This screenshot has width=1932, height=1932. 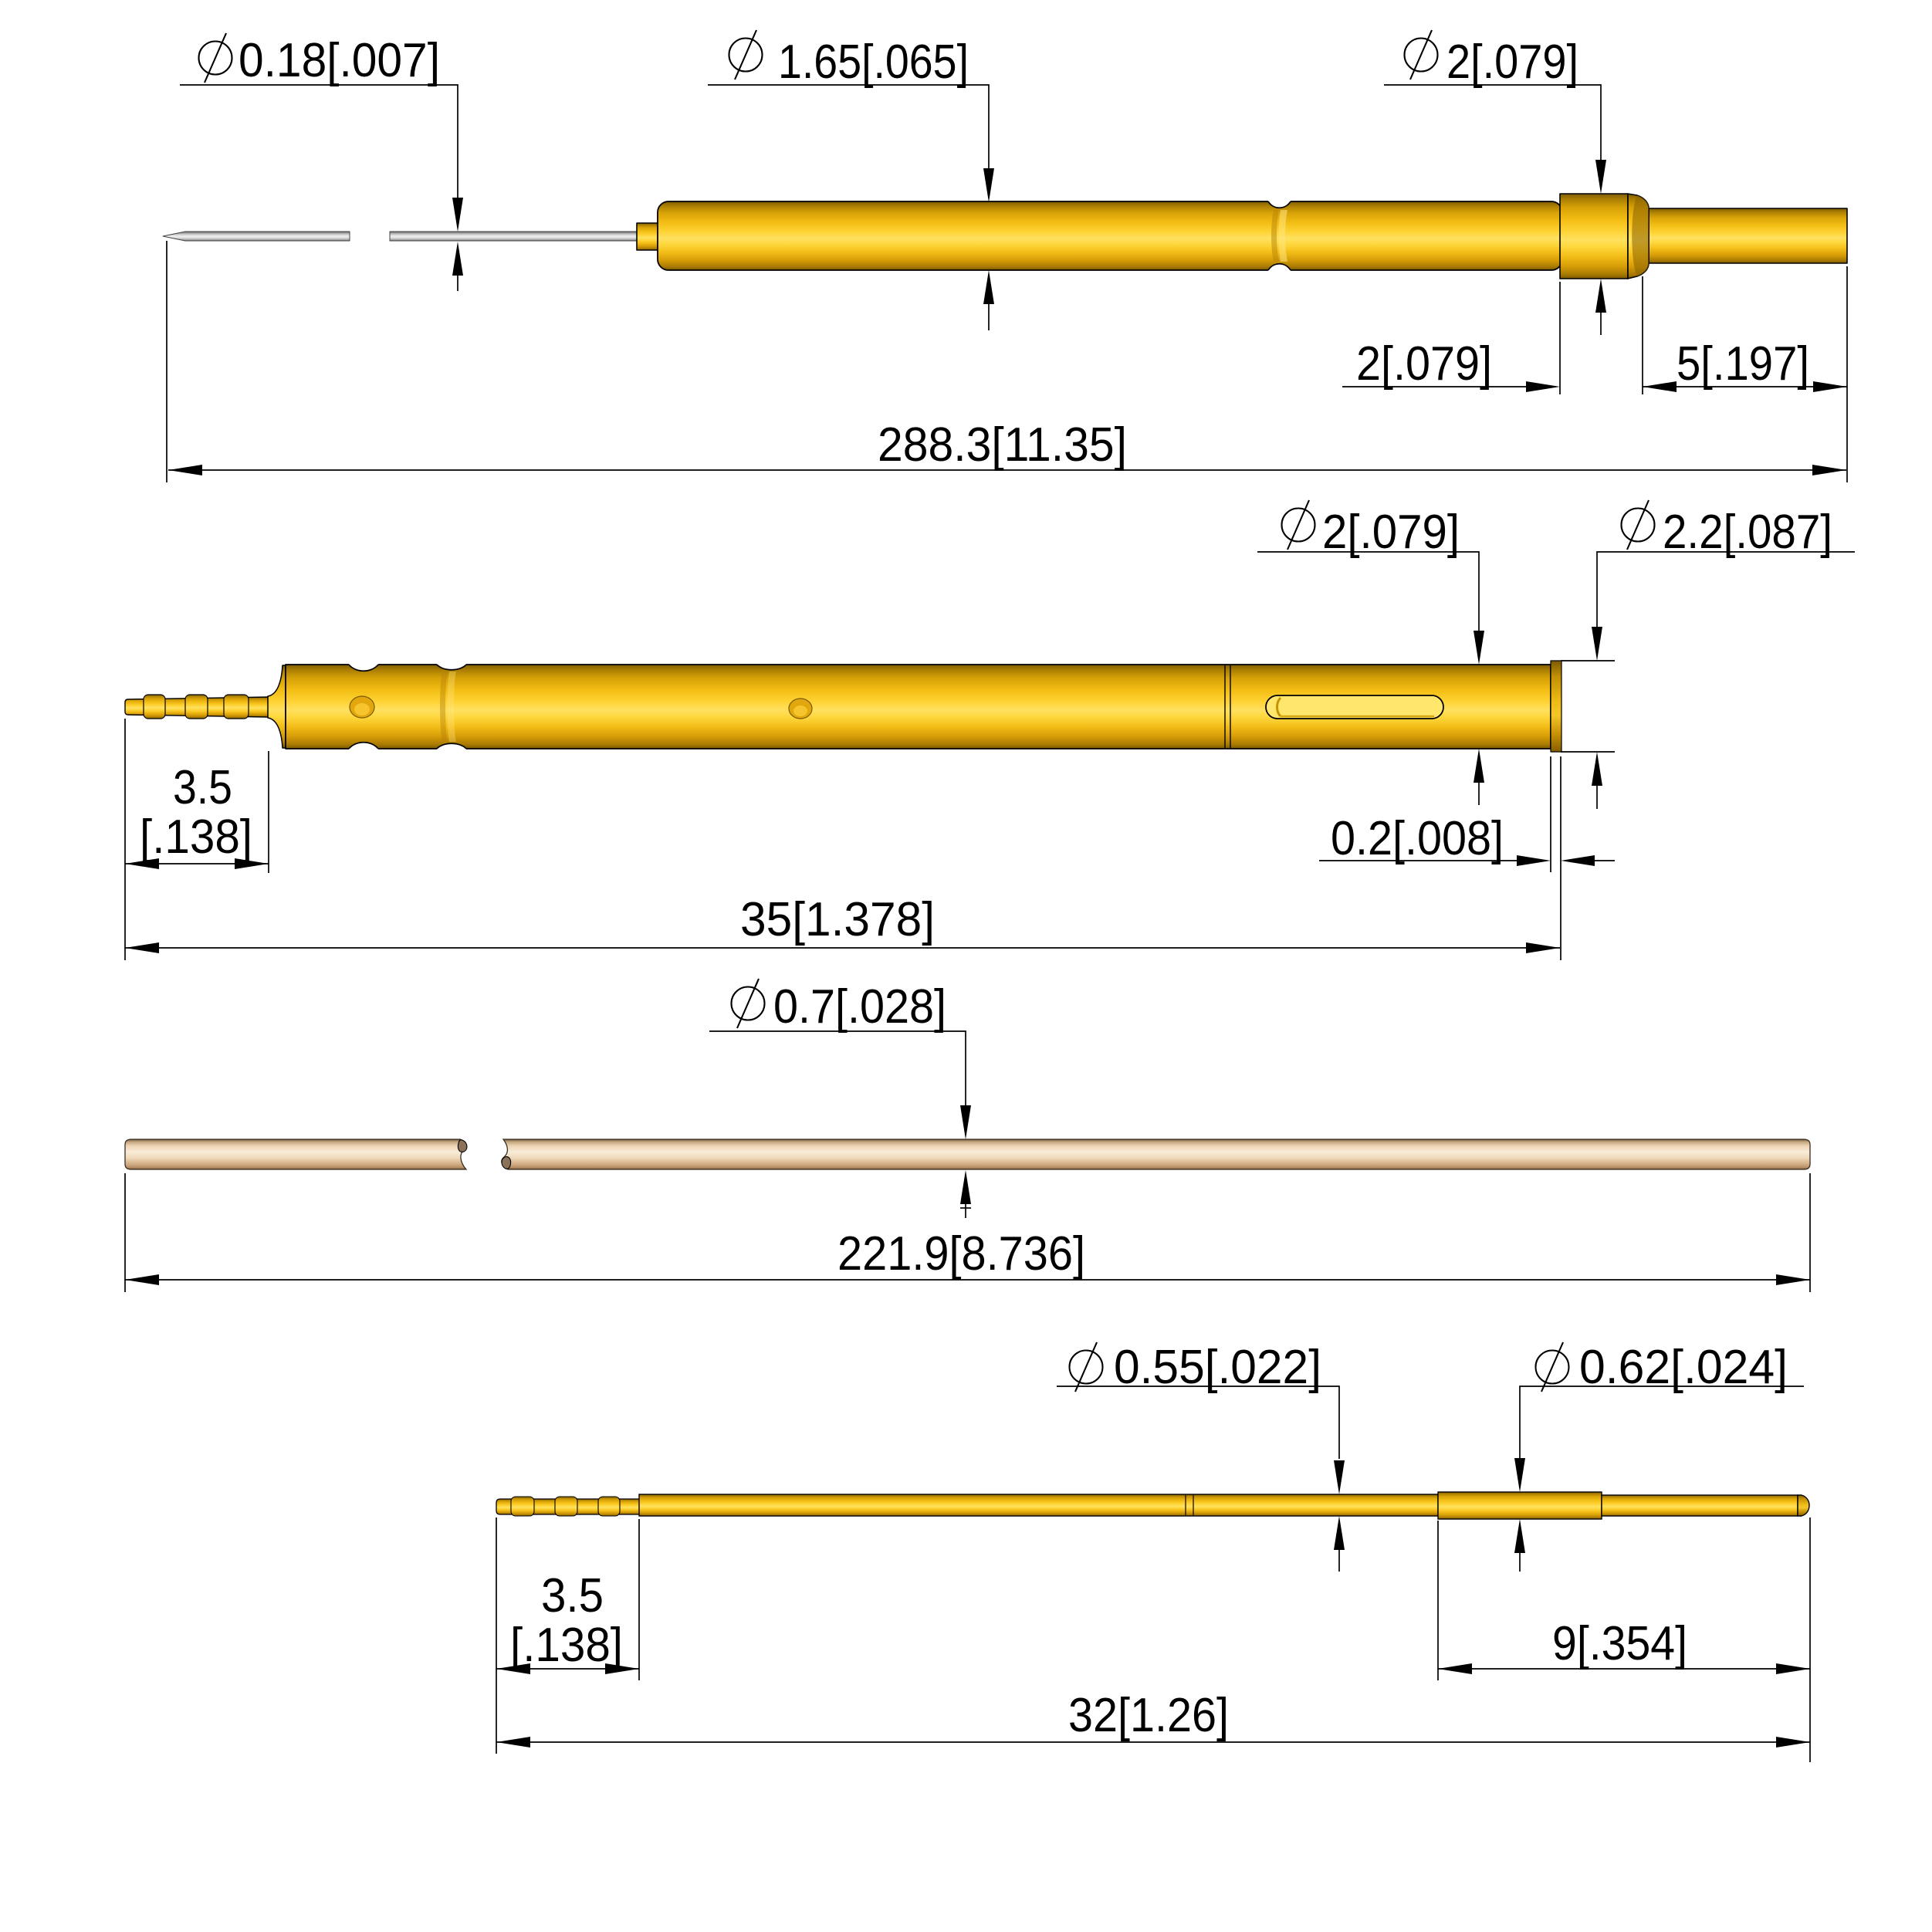 I want to click on svg-text: 32[1.26], so click(x=1148, y=1715).